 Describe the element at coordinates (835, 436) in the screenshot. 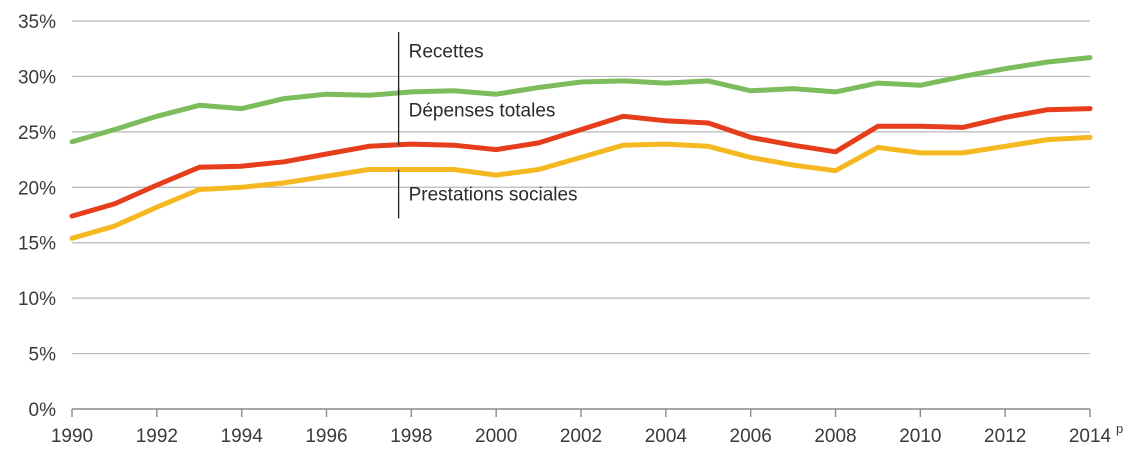

I see `x-tick-label: 2008` at that location.